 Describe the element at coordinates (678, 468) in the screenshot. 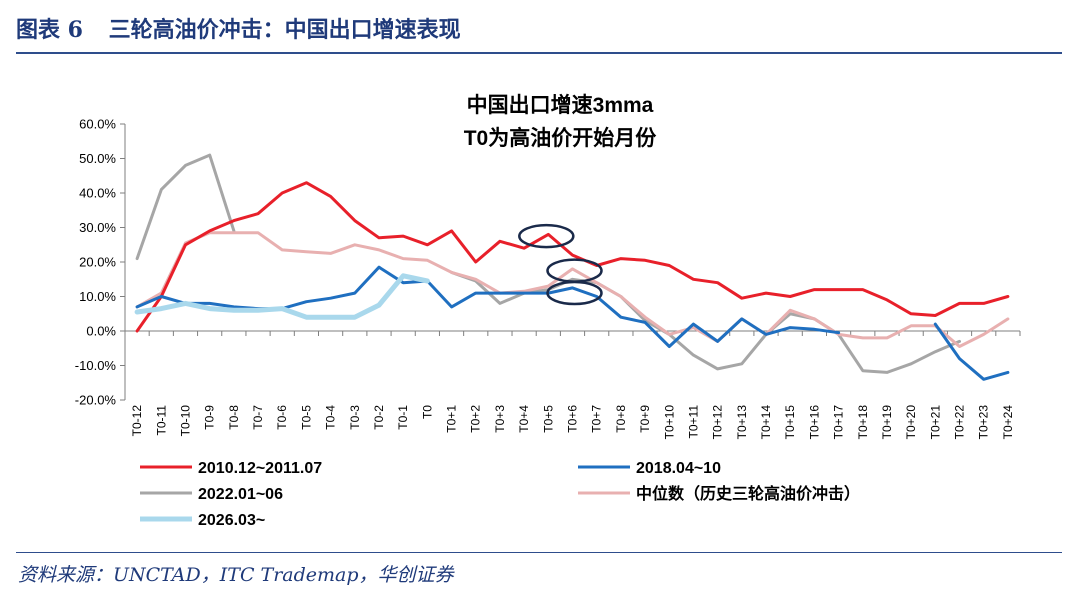

I see `legend-label: 2018.04~10` at that location.